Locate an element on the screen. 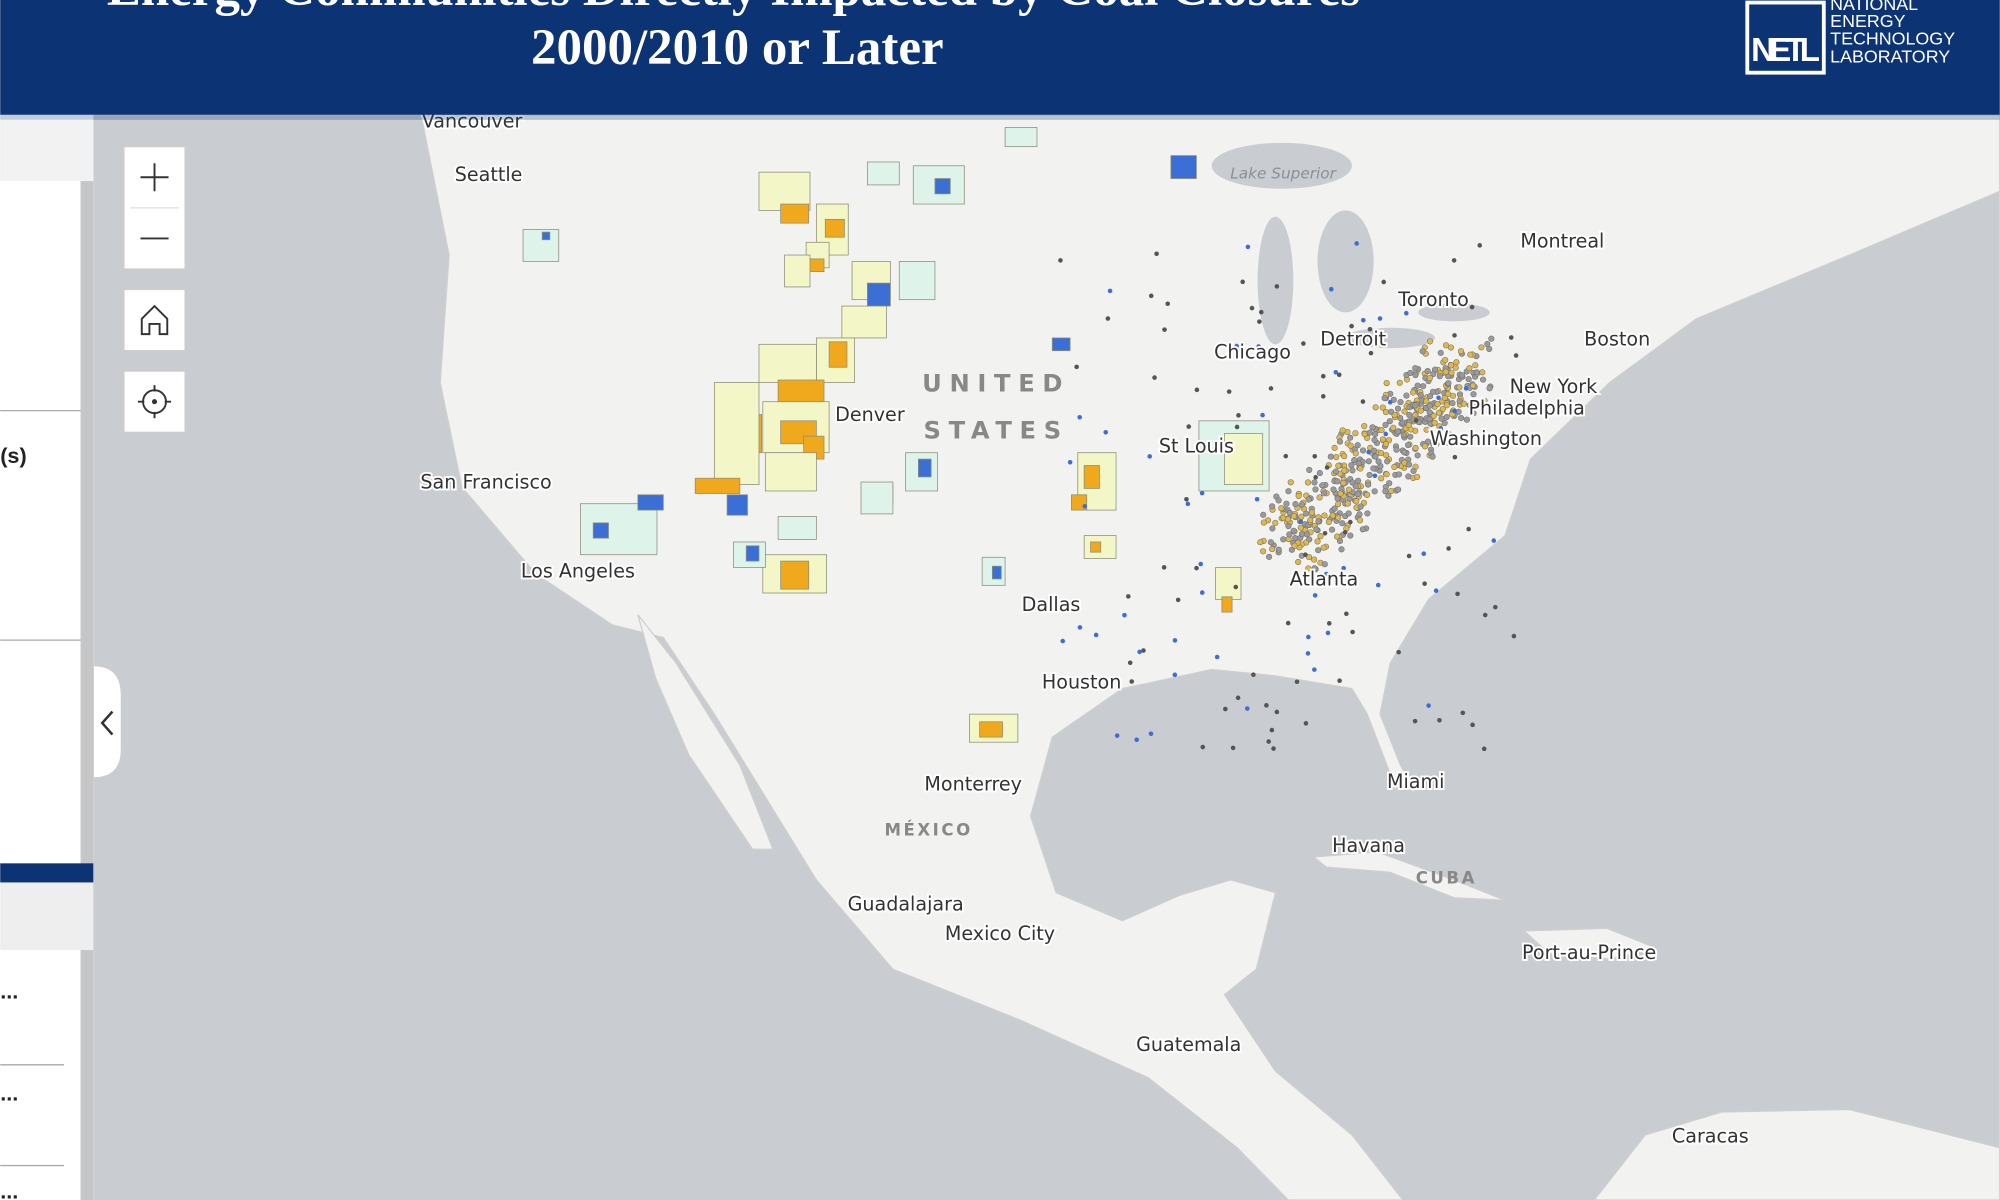 The image size is (2000, 1200). sidebar-band is located at coordinates (47, 873).